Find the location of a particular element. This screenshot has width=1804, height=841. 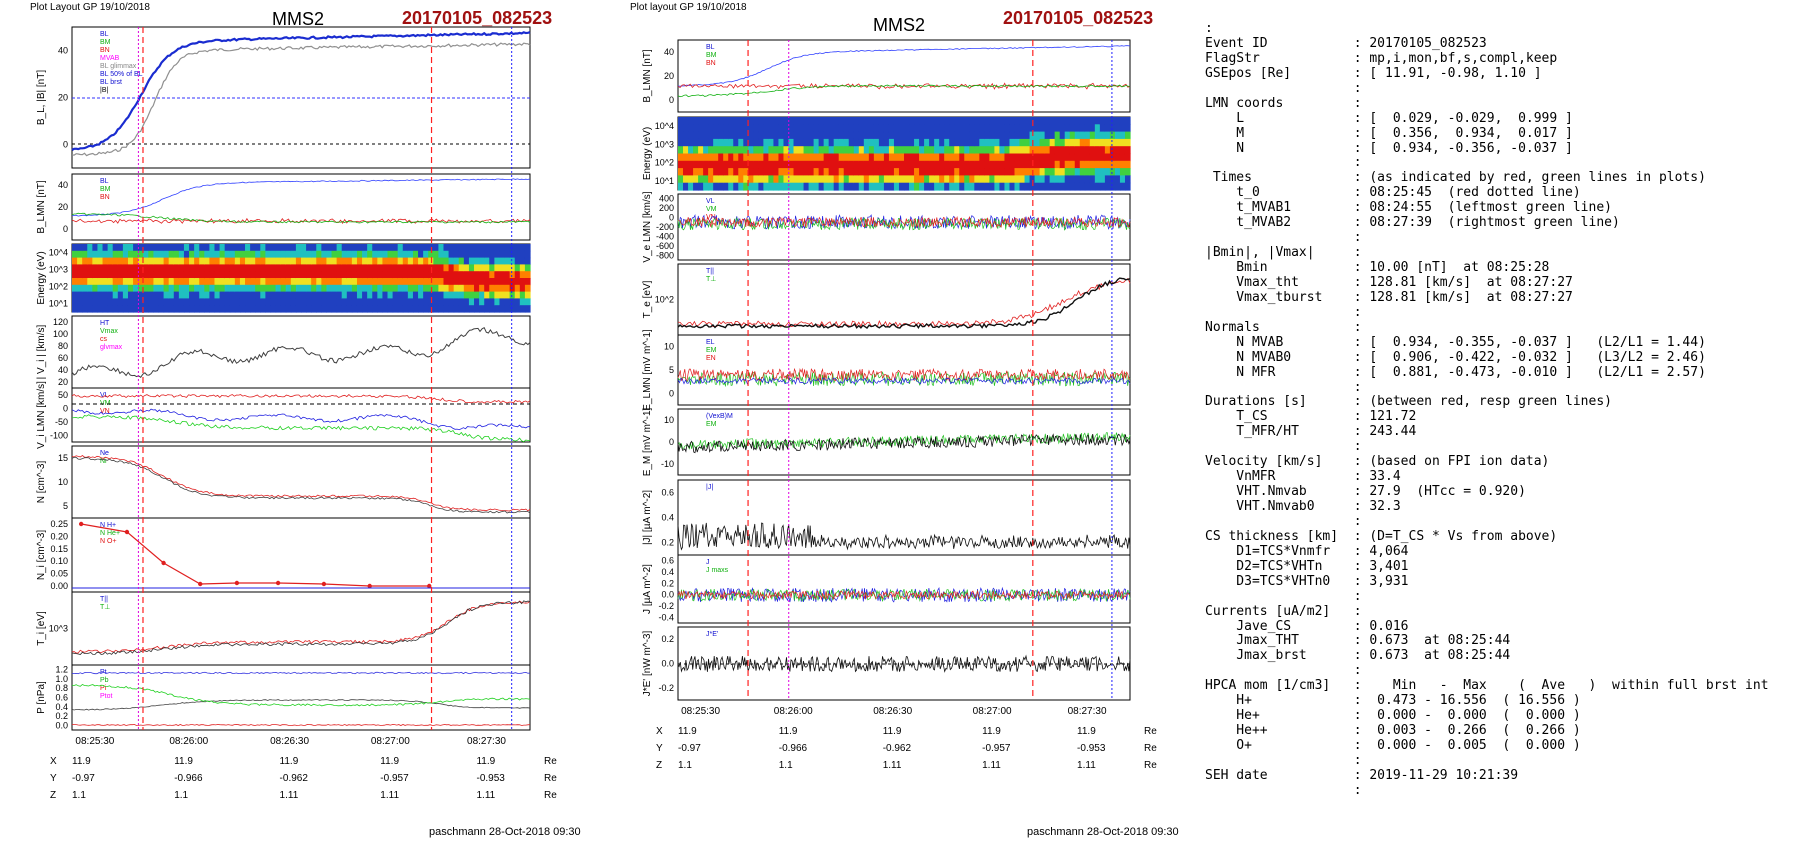

info-line: D1=TCS*Vnmfr : 4,064 is located at coordinates (1487, 552).